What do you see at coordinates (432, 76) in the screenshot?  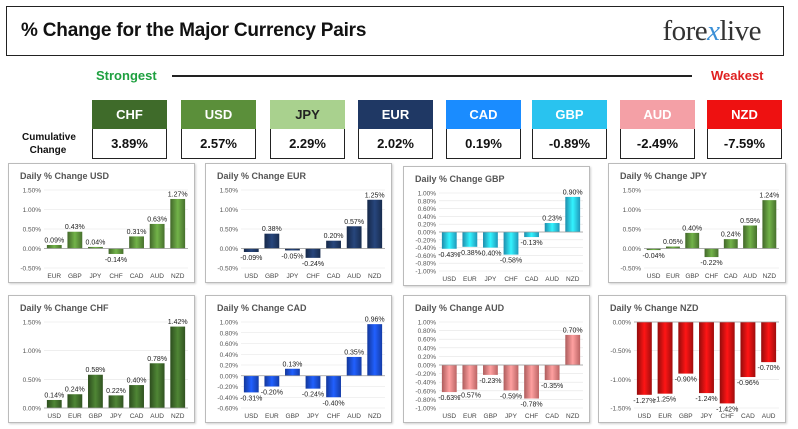 I see `strength-scale-line` at bounding box center [432, 76].